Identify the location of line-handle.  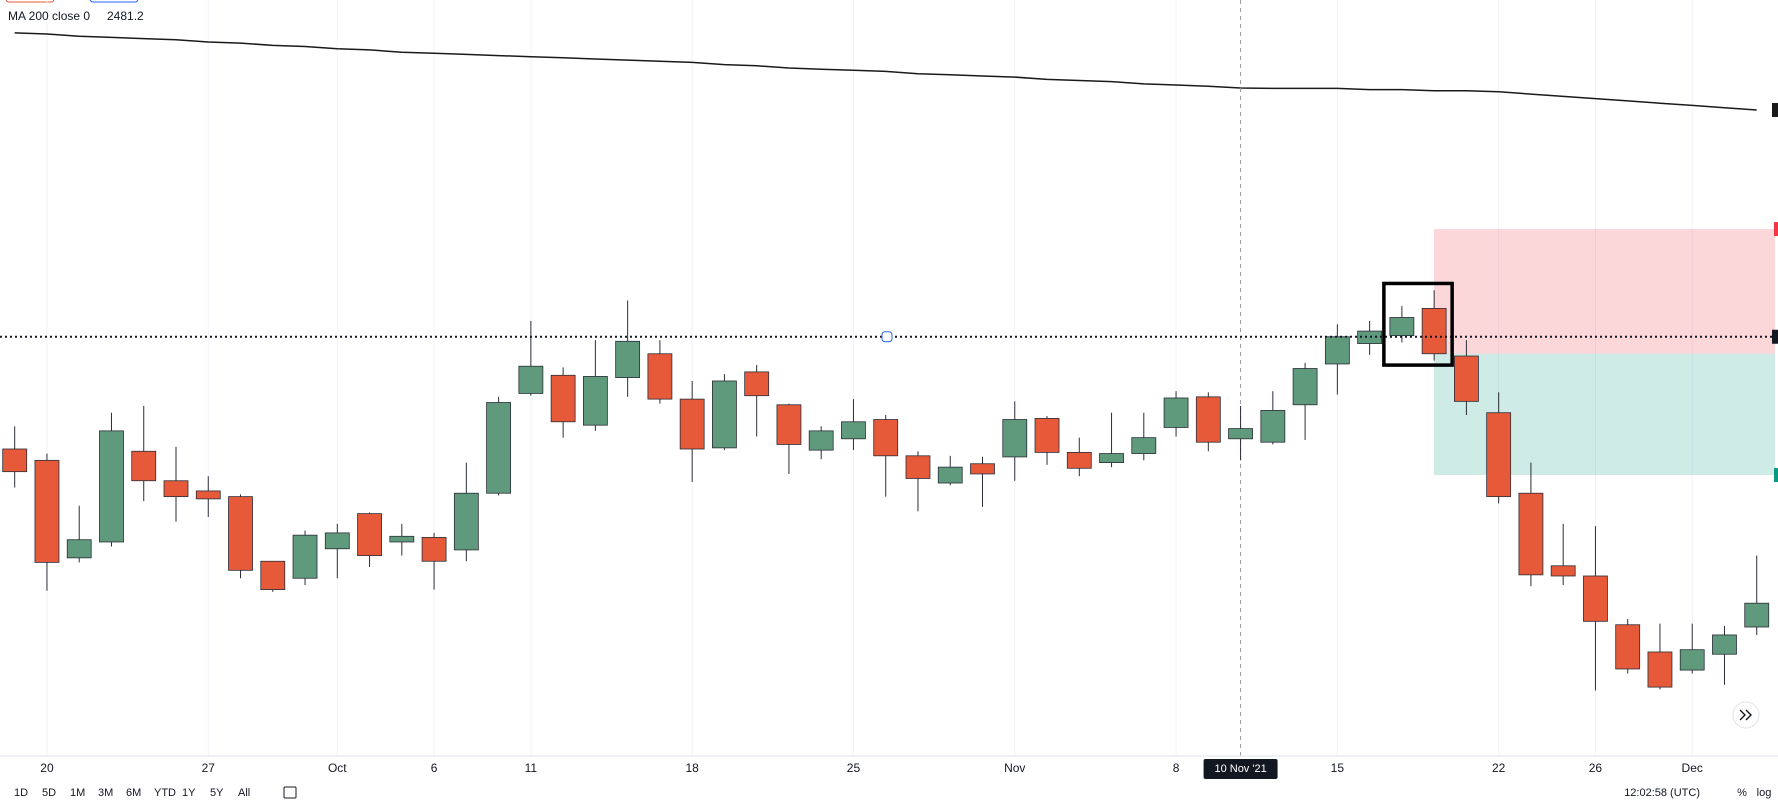
(887, 337).